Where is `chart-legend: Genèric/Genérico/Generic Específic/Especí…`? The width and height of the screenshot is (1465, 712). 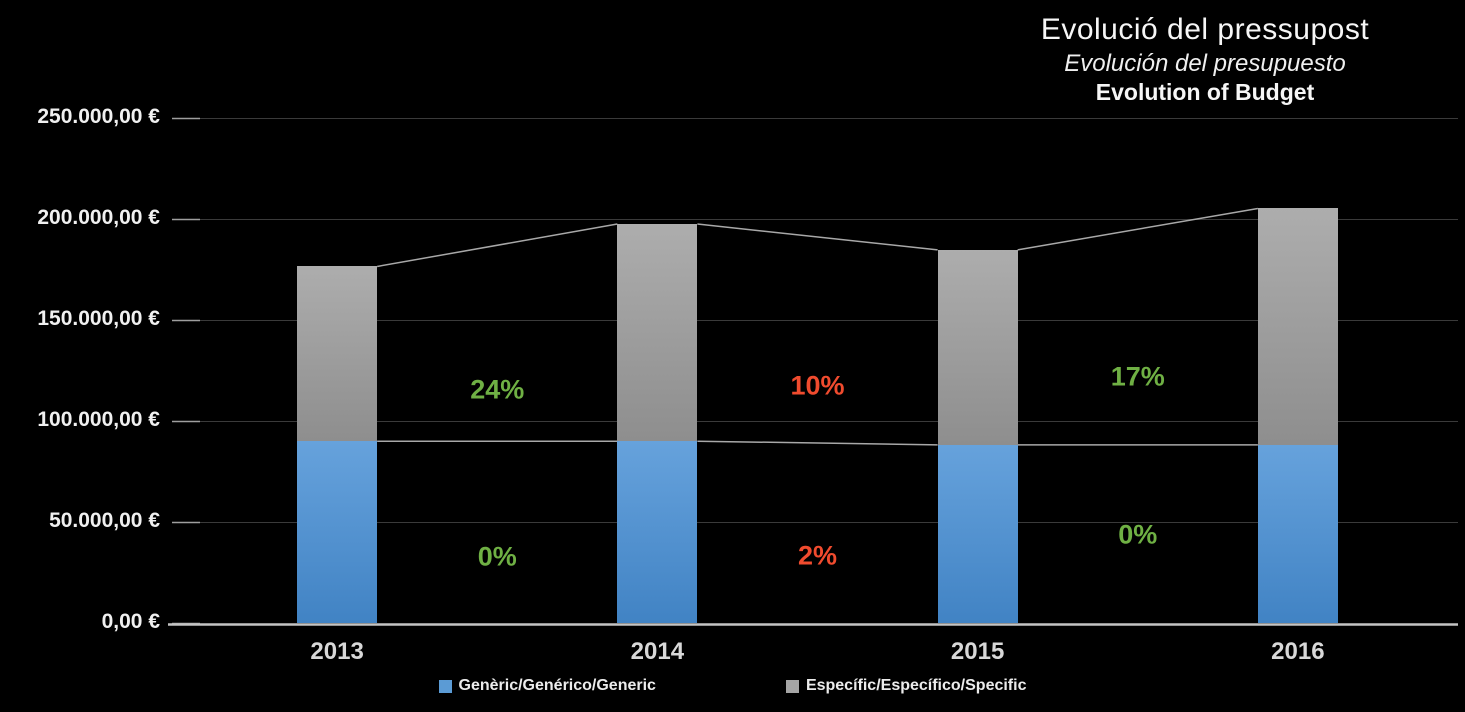 chart-legend: Genèric/Genérico/Generic Específic/Especí… is located at coordinates (732, 686).